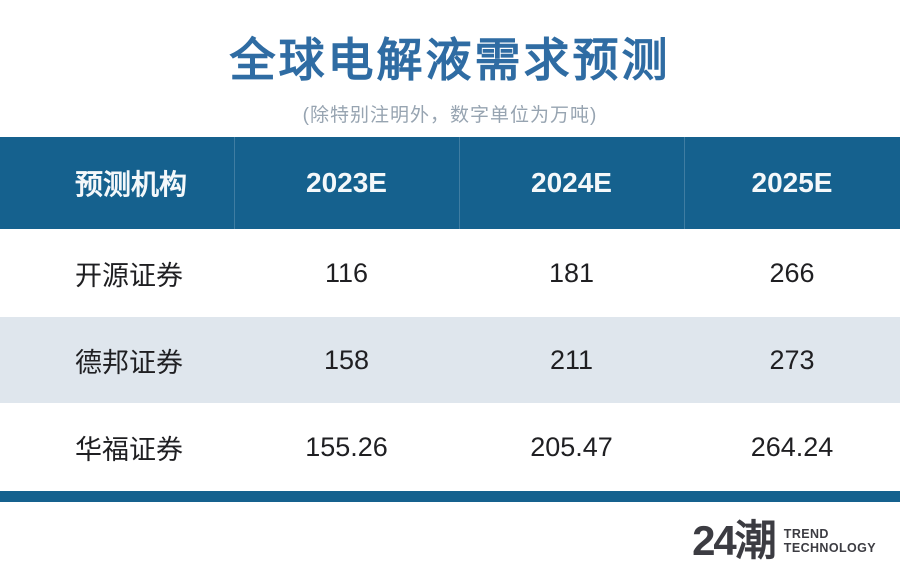  I want to click on column-header-2024e: 2024E, so click(571, 183).